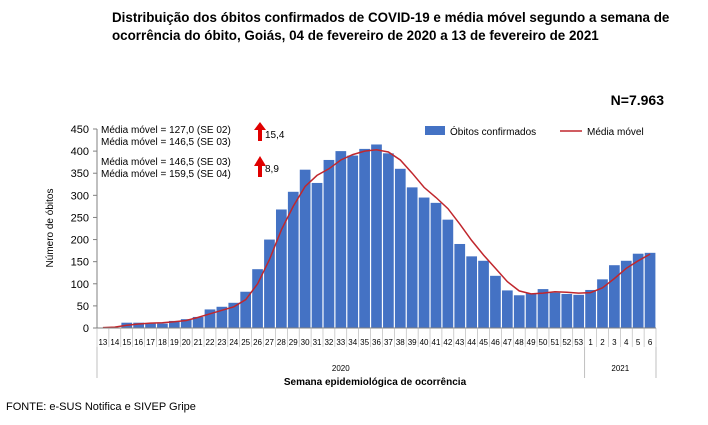 The width and height of the screenshot is (708, 425). I want to click on total-count-label: N=7.963, so click(637, 100).